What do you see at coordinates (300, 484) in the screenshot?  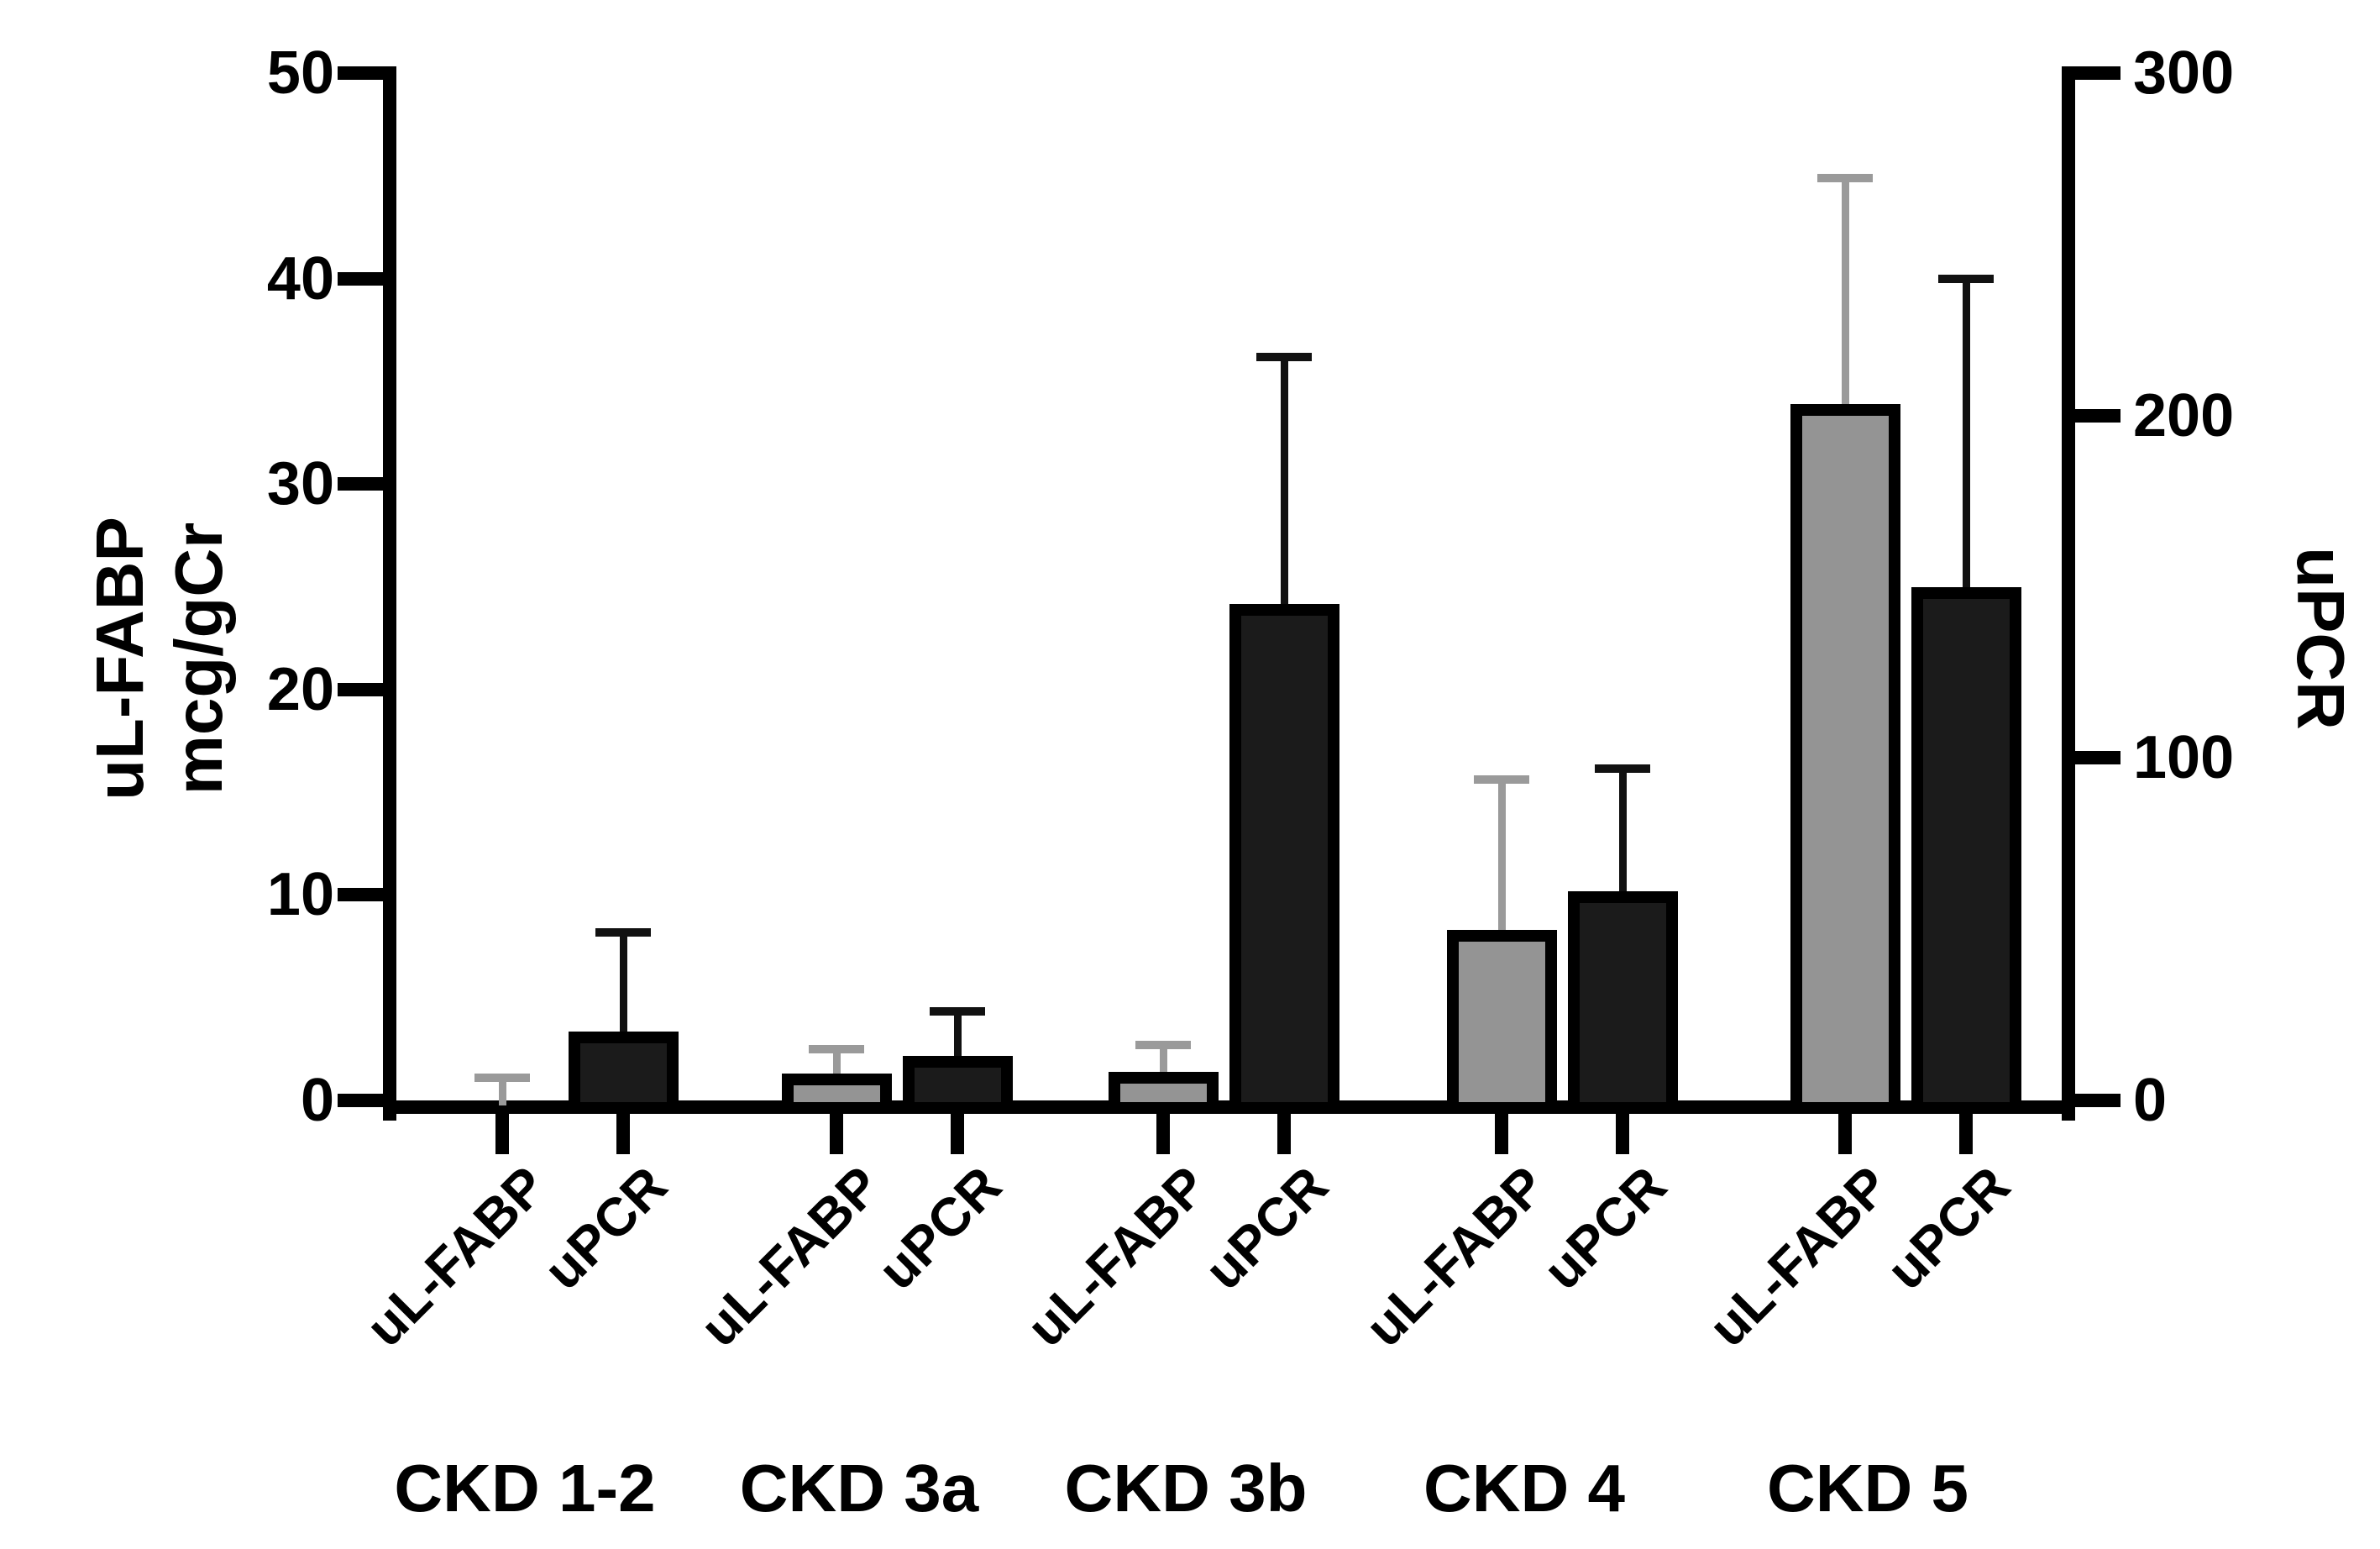 I see `left-axis-tick-label: 30` at bounding box center [300, 484].